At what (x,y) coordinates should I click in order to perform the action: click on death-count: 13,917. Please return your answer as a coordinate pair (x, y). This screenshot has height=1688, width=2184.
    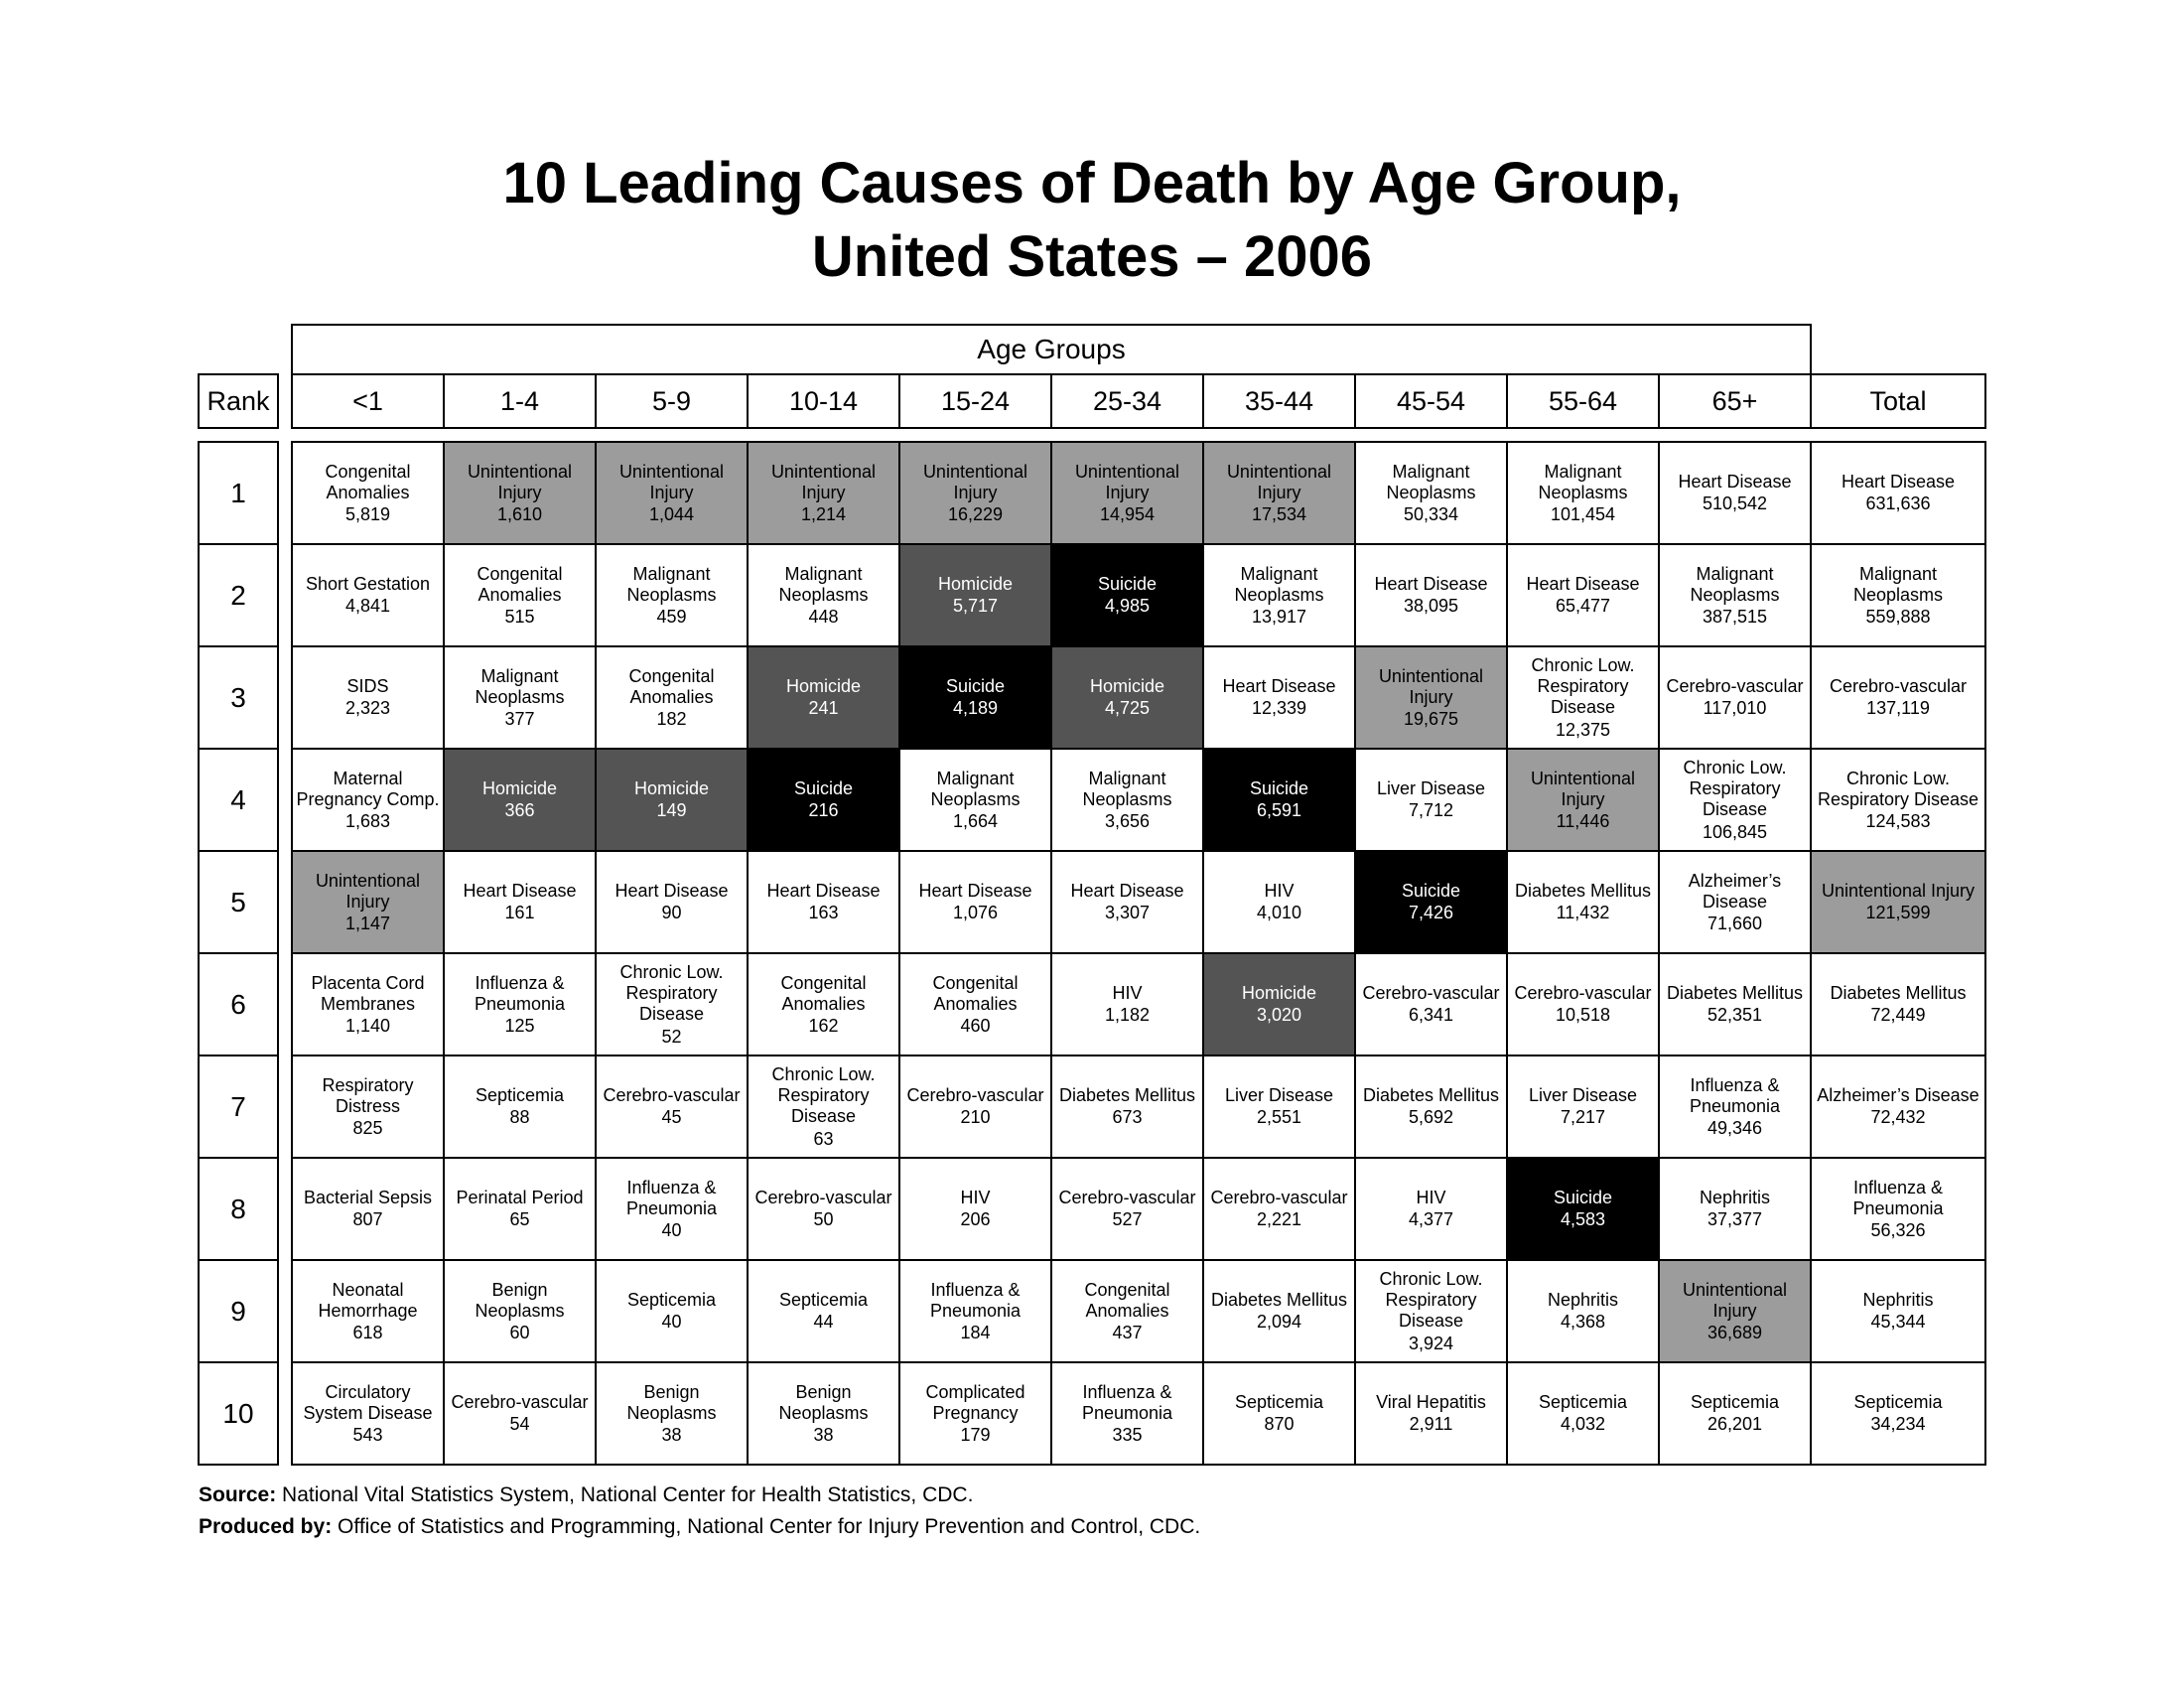
    Looking at the image, I should click on (1279, 617).